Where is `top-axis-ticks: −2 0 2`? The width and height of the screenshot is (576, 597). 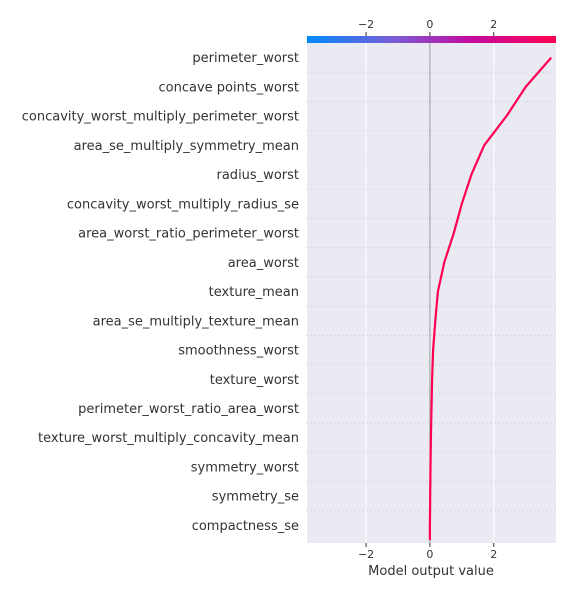 top-axis-ticks: −2 0 2 is located at coordinates (427, 27).